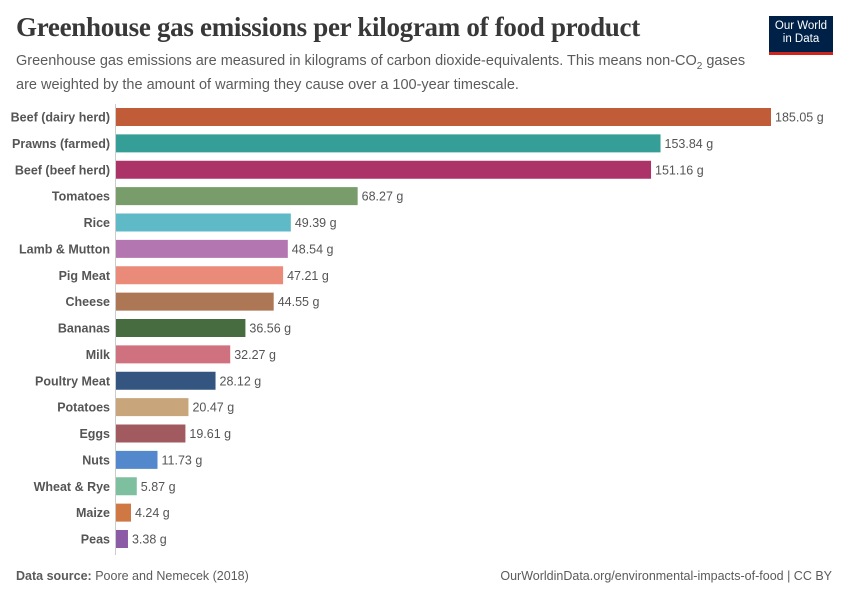 The height and width of the screenshot is (600, 850). Describe the element at coordinates (699, 66) in the screenshot. I see `subtitle-subscript: 2` at that location.